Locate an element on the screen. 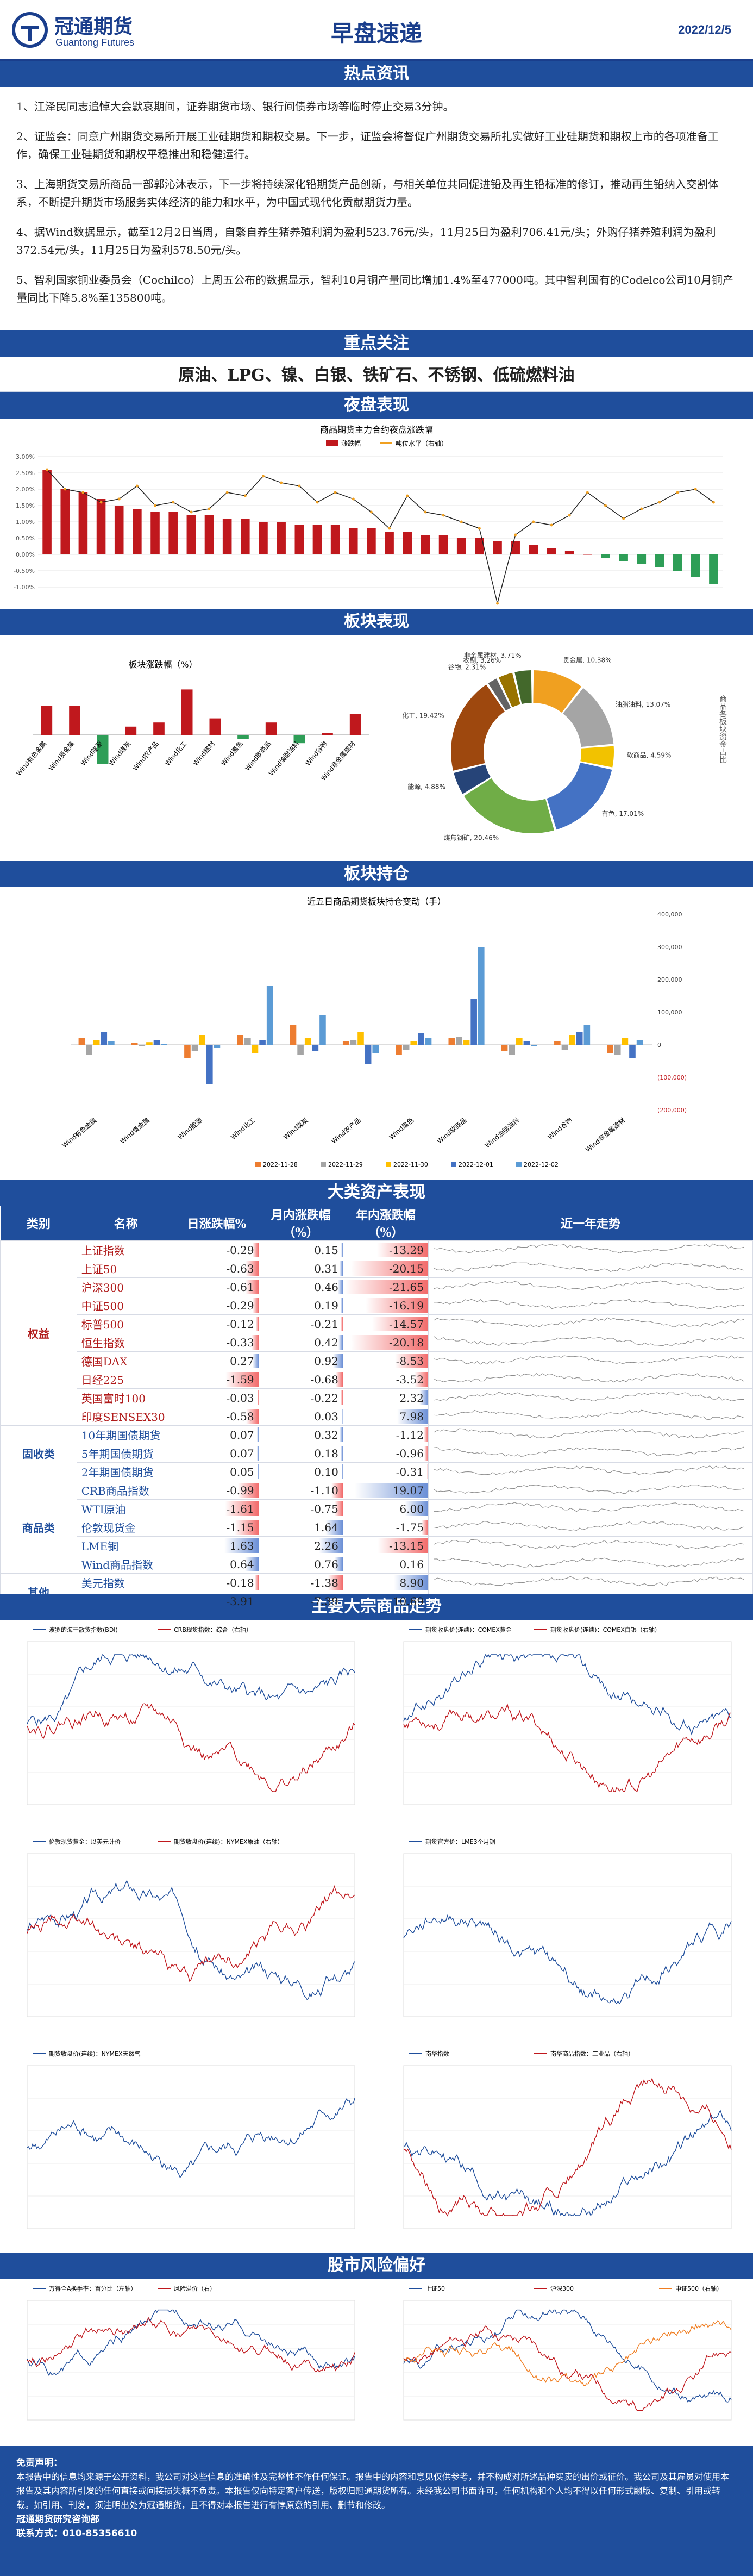 Image resolution: width=753 pixels, height=2576 pixels. legend-label: 伦敦现货黄金：以美元计价 is located at coordinates (85, 1841).